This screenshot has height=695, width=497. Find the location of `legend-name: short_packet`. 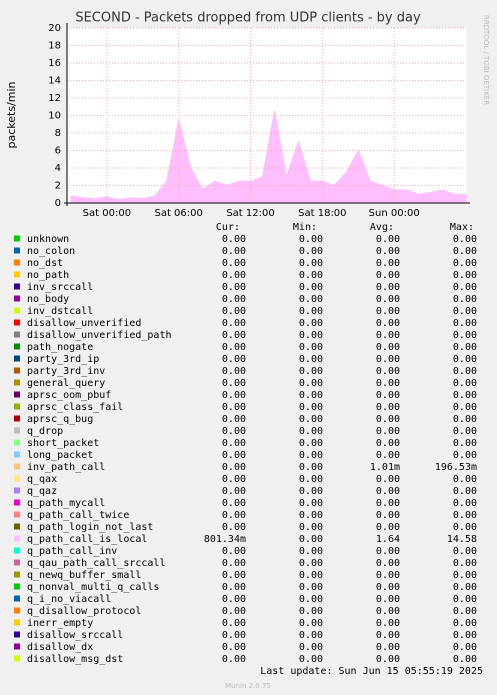

legend-name: short_packet is located at coordinates (63, 443).